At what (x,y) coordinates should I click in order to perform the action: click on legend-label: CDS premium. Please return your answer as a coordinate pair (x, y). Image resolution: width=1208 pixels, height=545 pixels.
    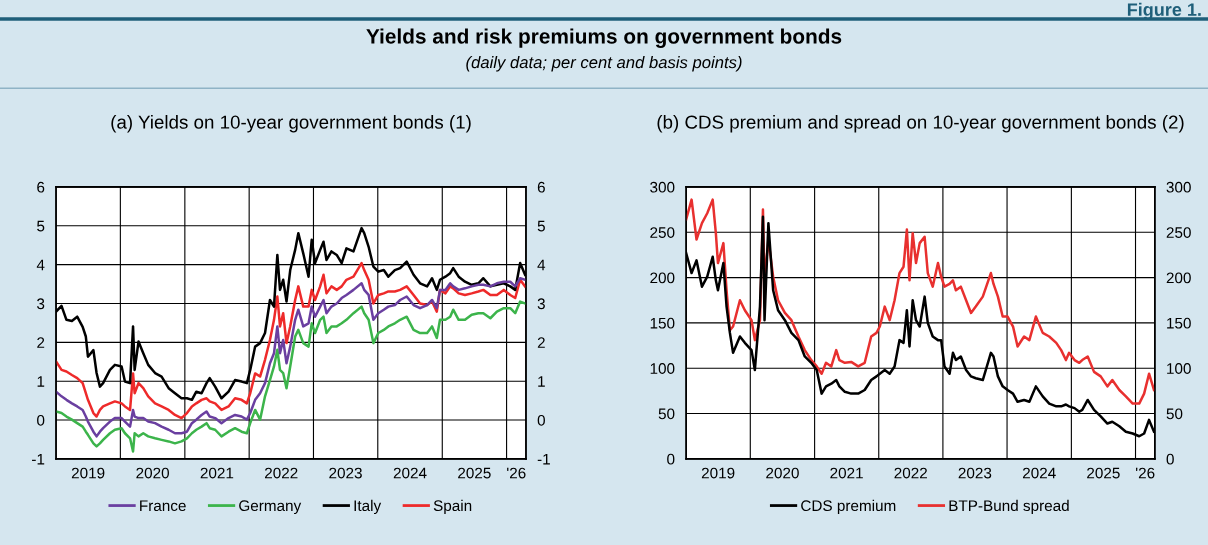
    Looking at the image, I should click on (848, 507).